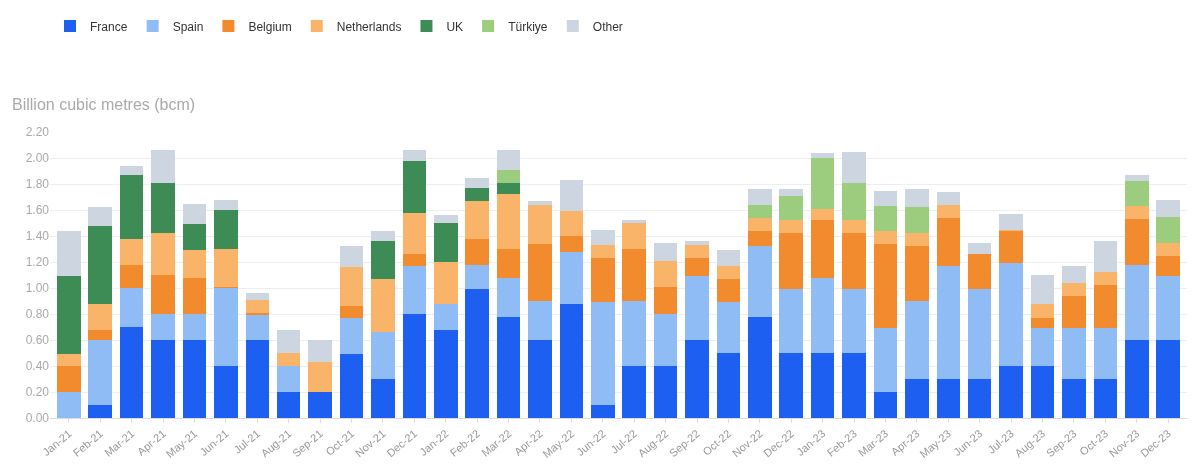 The width and height of the screenshot is (1201, 472). What do you see at coordinates (37, 392) in the screenshot?
I see `y-tick-label: 0.20` at bounding box center [37, 392].